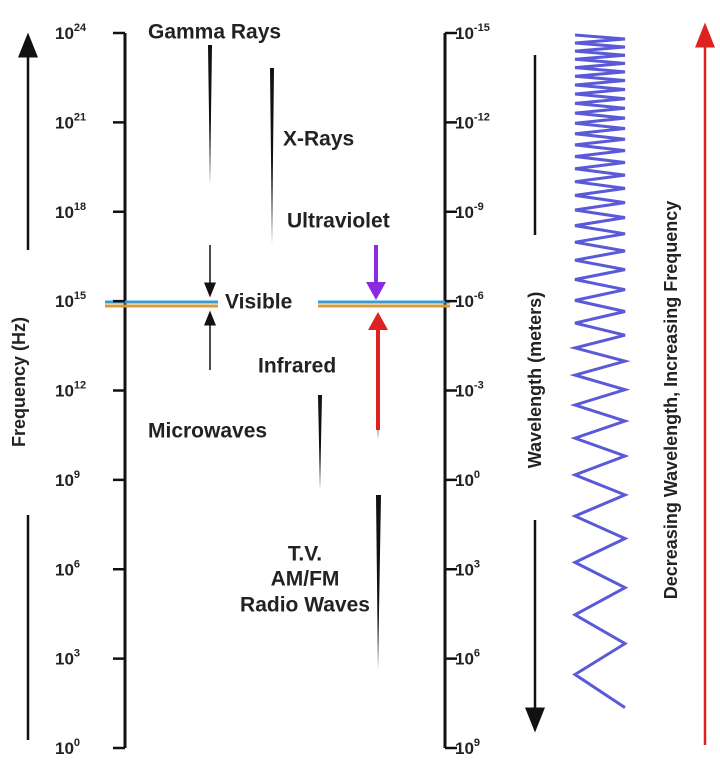 Image resolution: width=720 pixels, height=771 pixels. Describe the element at coordinates (479, 385) in the screenshot. I see `tick-exp: -3` at that location.